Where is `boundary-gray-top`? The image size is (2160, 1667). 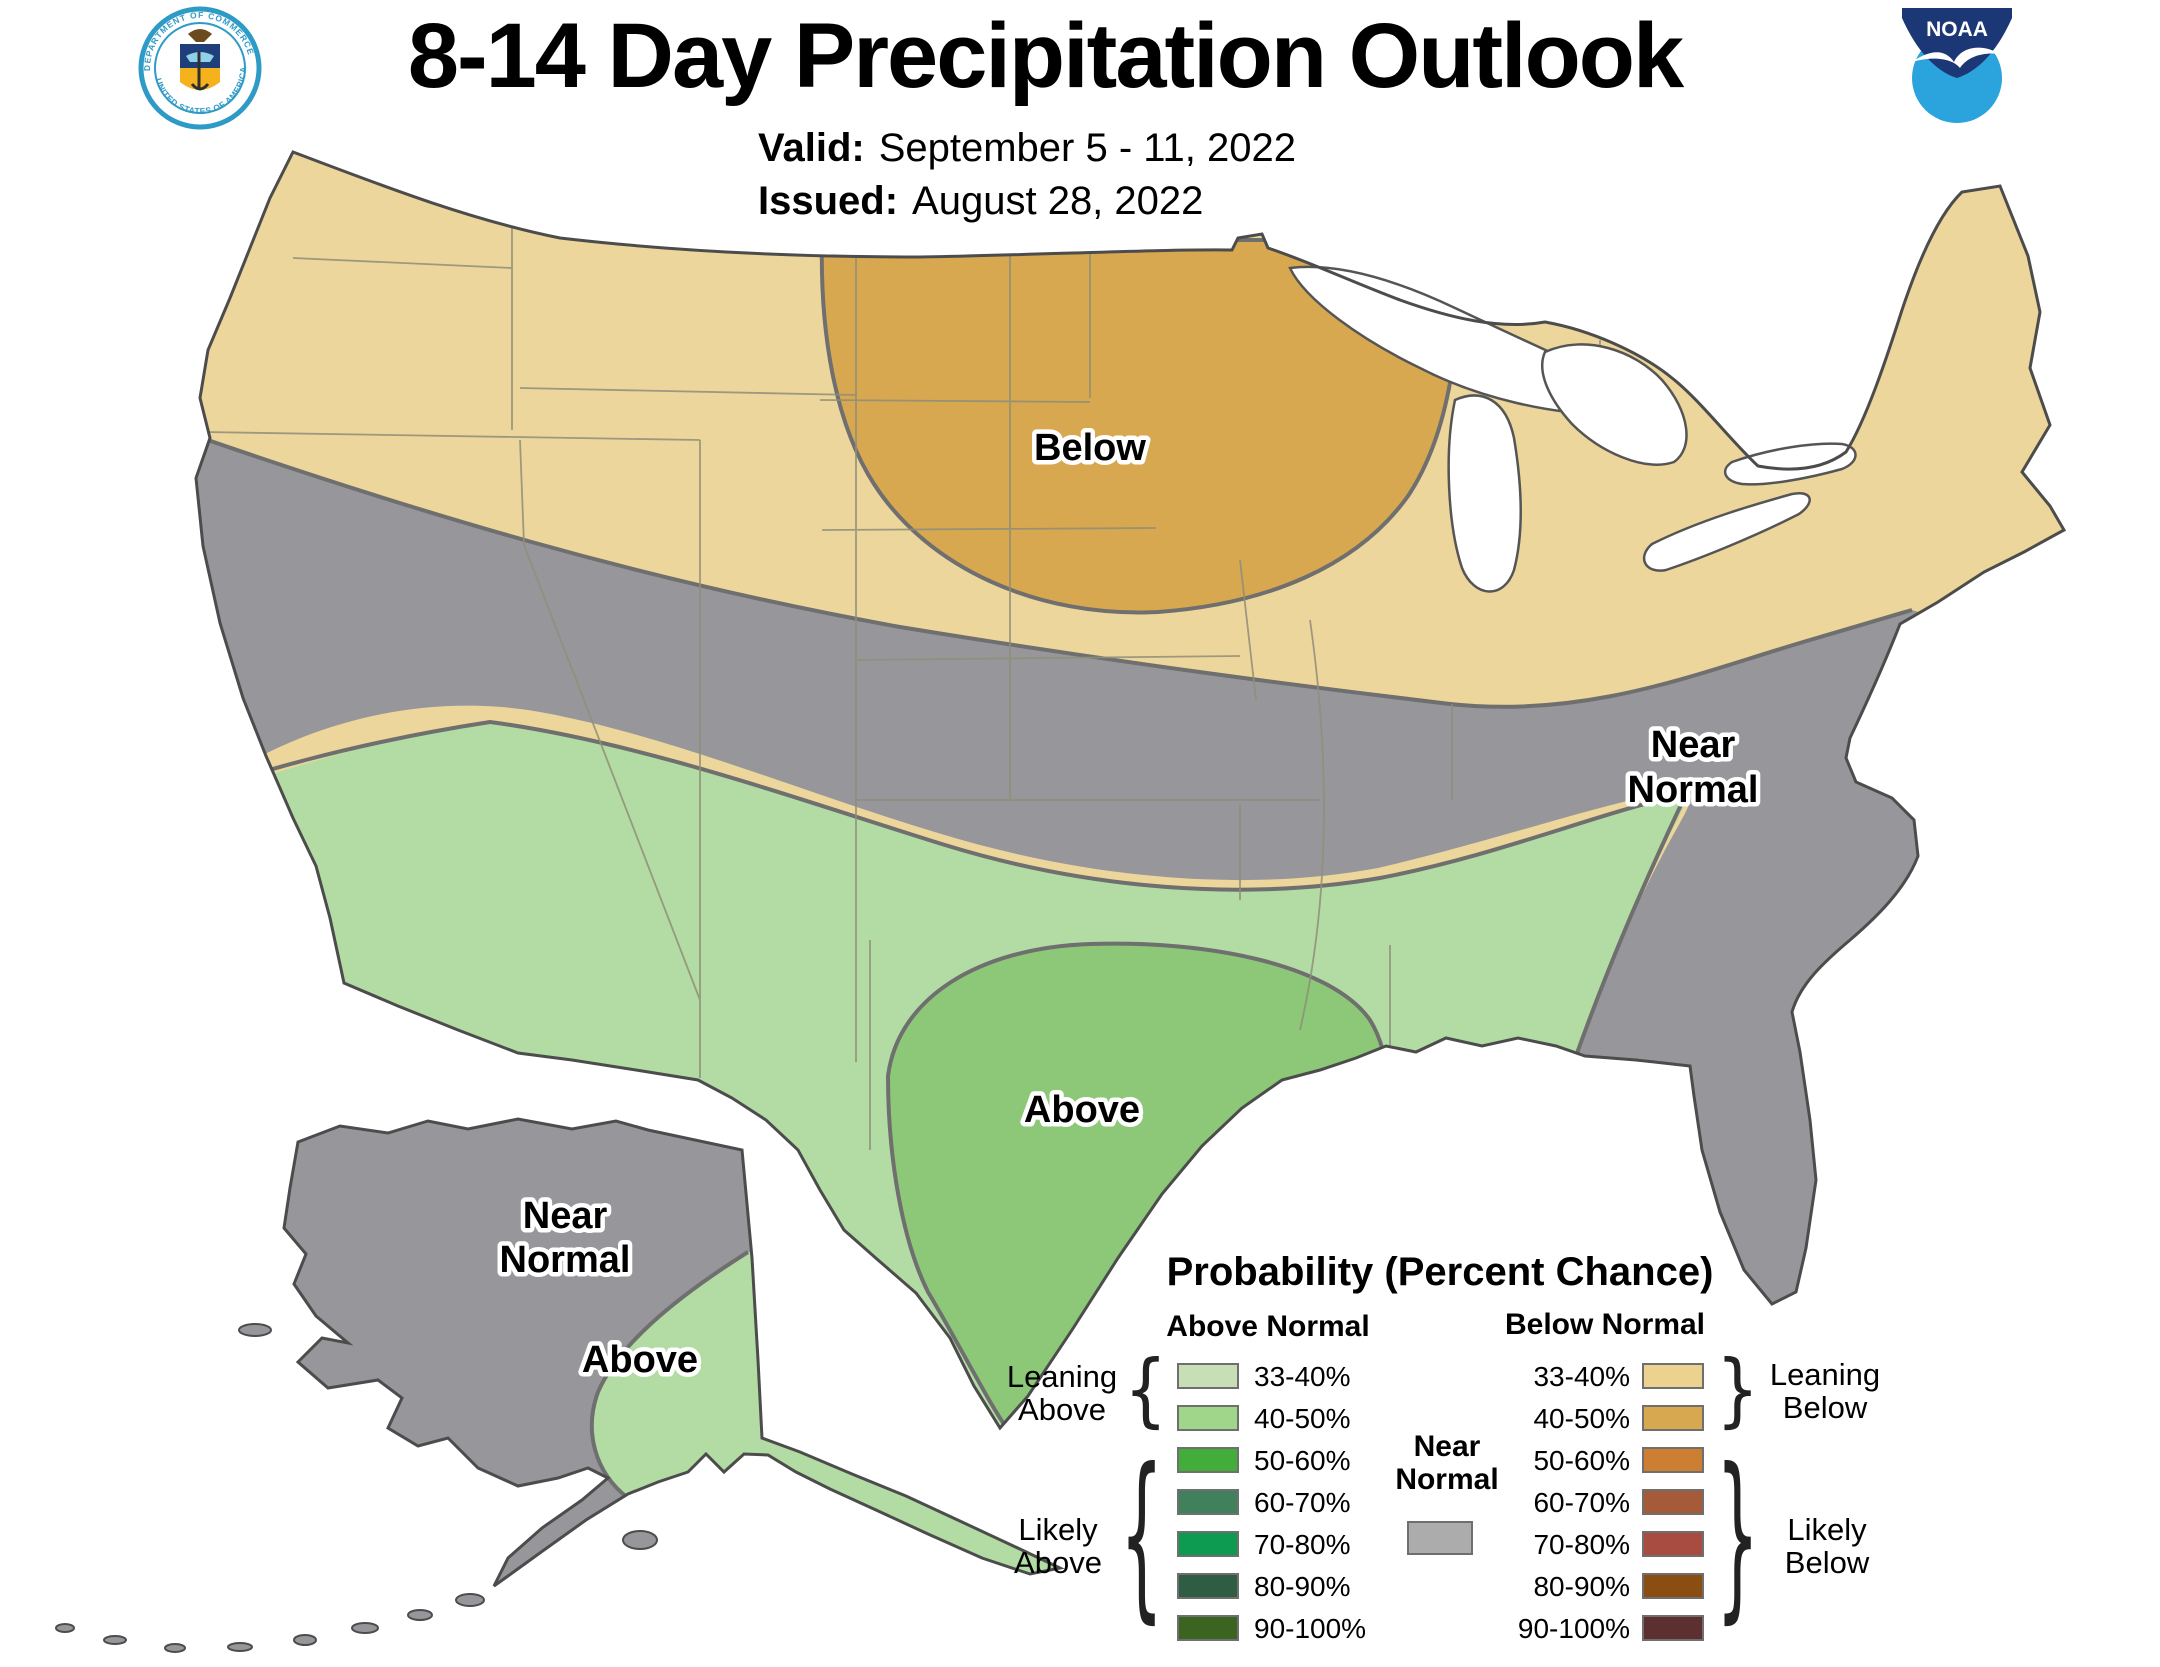 boundary-gray-top is located at coordinates (1054, 563).